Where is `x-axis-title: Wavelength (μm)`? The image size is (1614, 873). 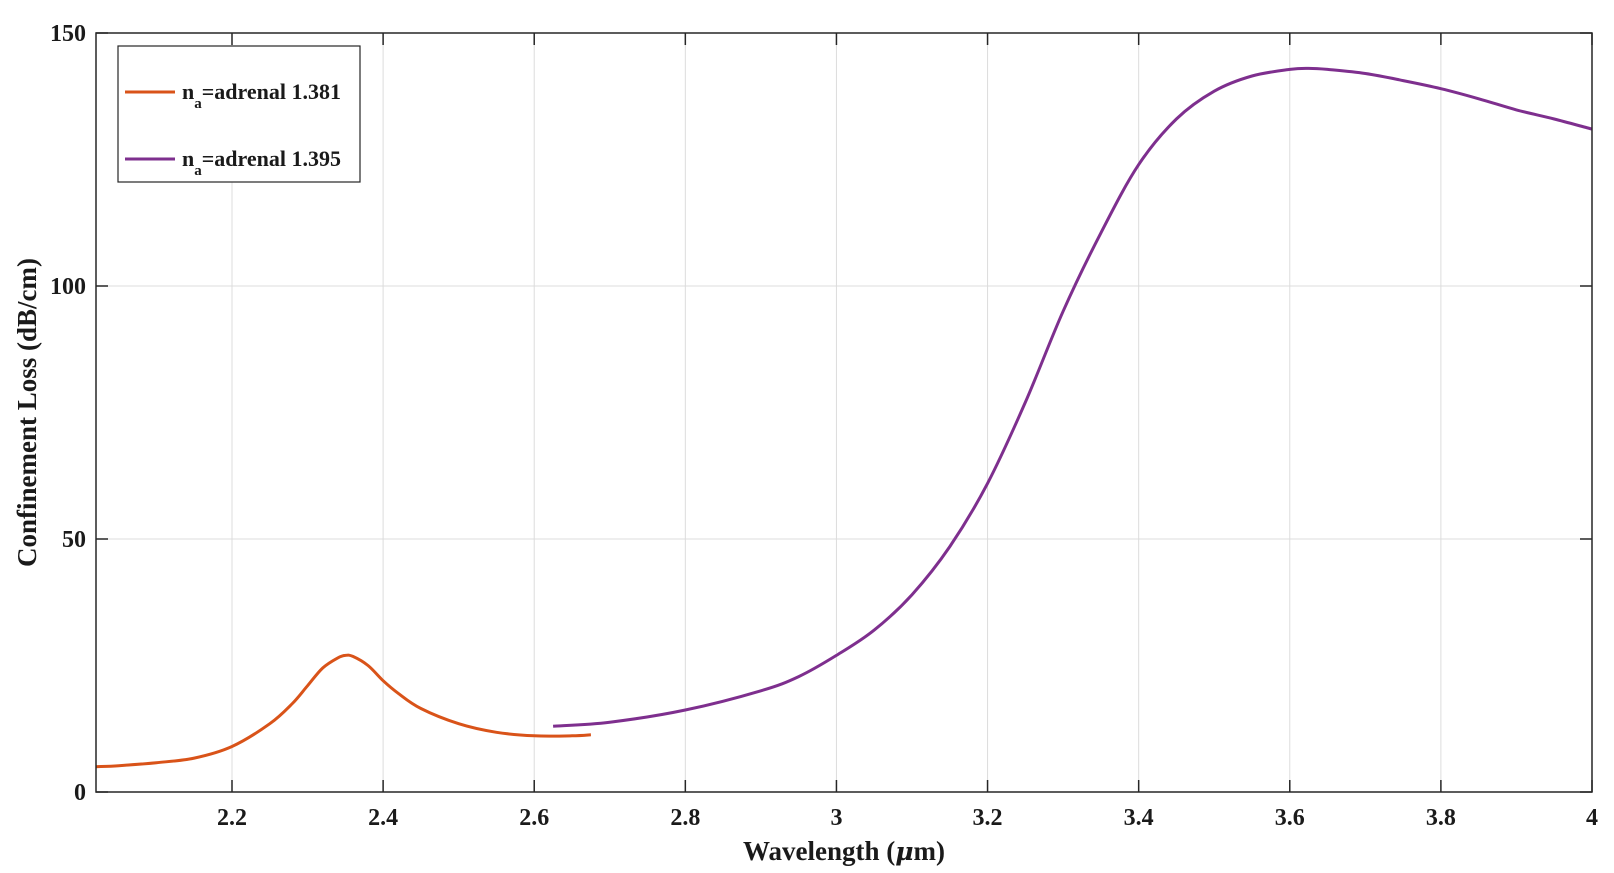 x-axis-title: Wavelength (μm) is located at coordinates (844, 851).